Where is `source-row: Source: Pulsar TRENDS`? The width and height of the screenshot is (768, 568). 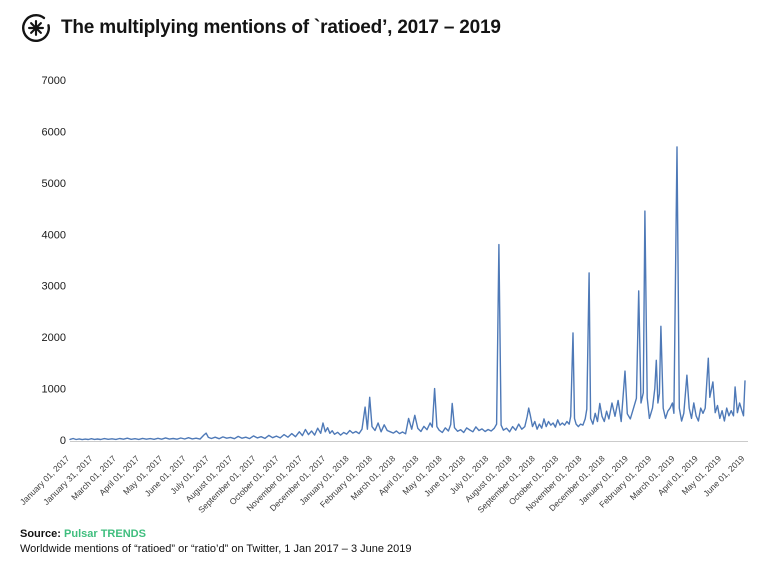
source-row: Source: Pulsar TRENDS is located at coordinates (216, 534).